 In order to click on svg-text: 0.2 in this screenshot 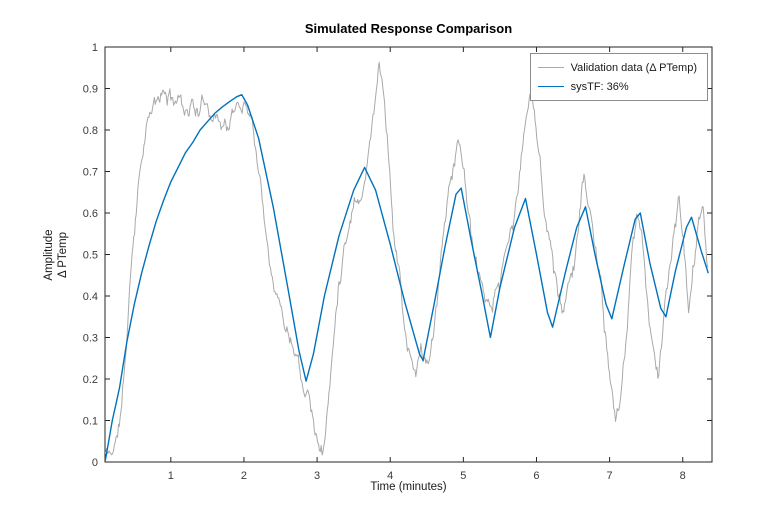, I will do `click(90, 380)`.